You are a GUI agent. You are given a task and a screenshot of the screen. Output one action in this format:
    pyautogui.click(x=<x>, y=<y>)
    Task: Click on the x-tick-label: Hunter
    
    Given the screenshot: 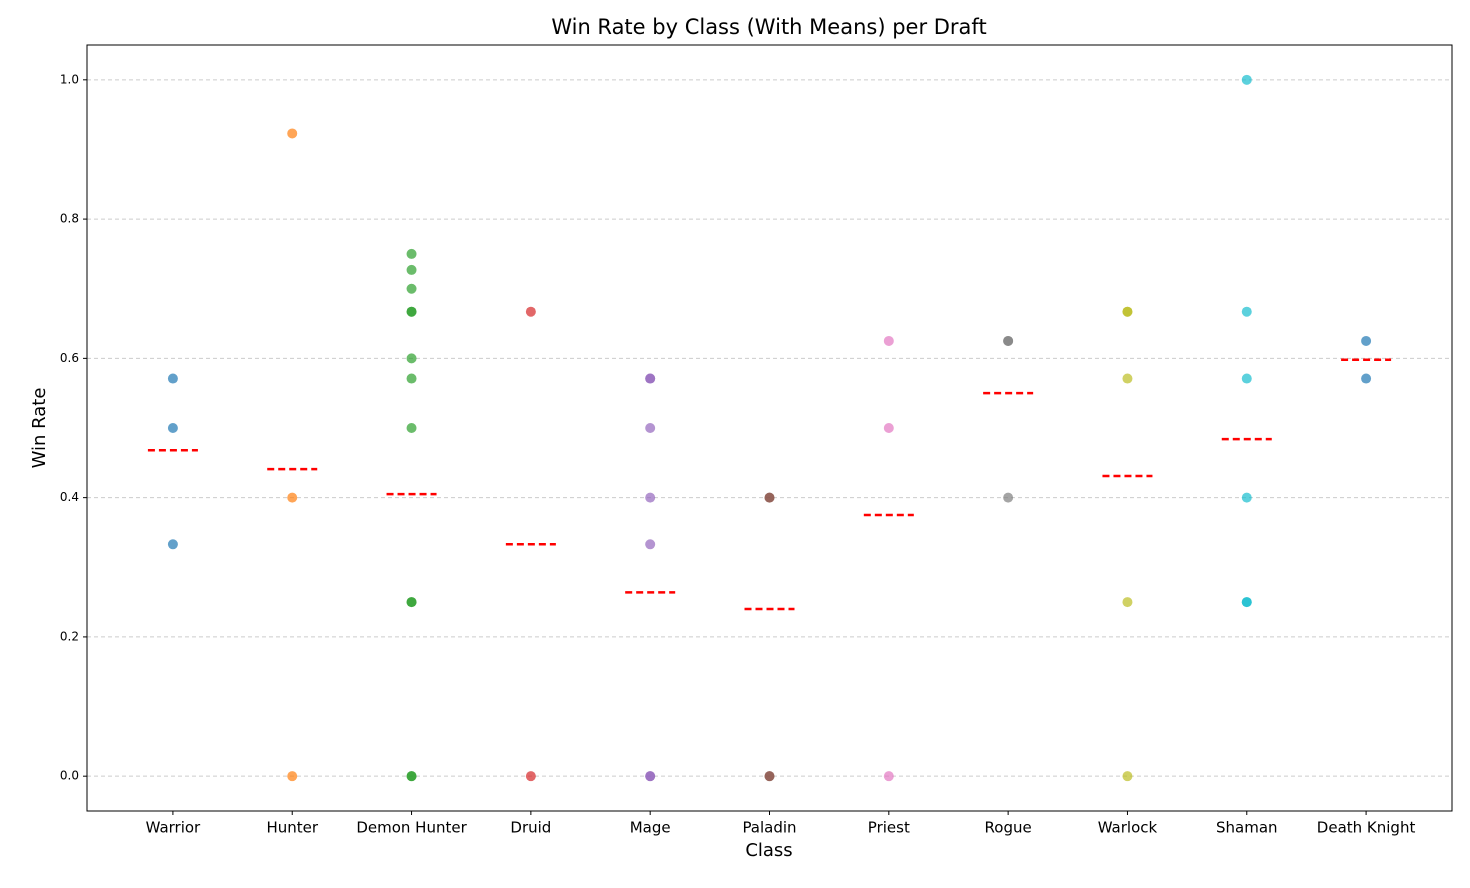 What is the action you would take?
    pyautogui.click(x=292, y=828)
    